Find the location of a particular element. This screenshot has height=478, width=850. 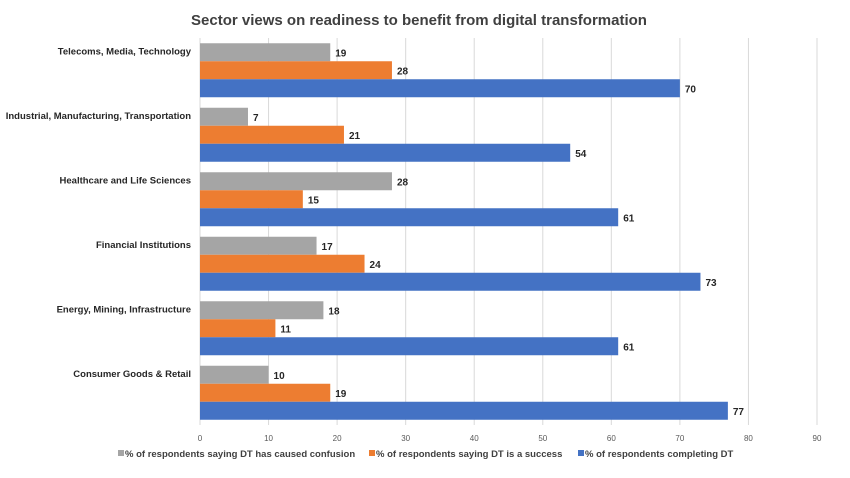

x-axis-ticks: 0 10 20 30 40 50 60 70 80 90 is located at coordinates (510, 438).